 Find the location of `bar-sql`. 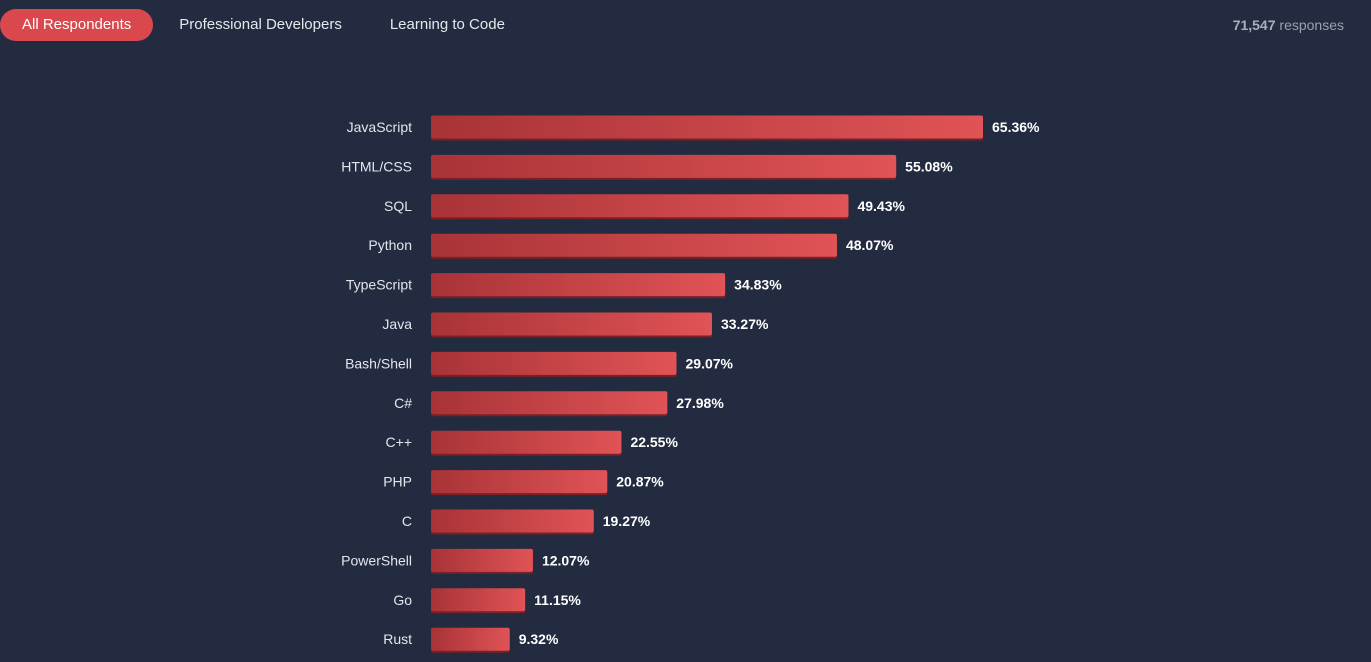

bar-sql is located at coordinates (640, 206).